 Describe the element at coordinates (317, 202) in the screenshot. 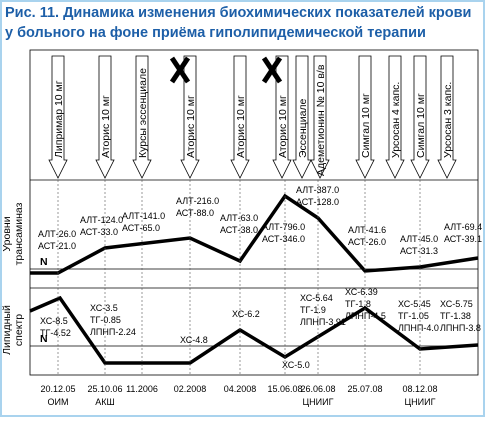

I see `annotation: АСТ-128.0` at that location.